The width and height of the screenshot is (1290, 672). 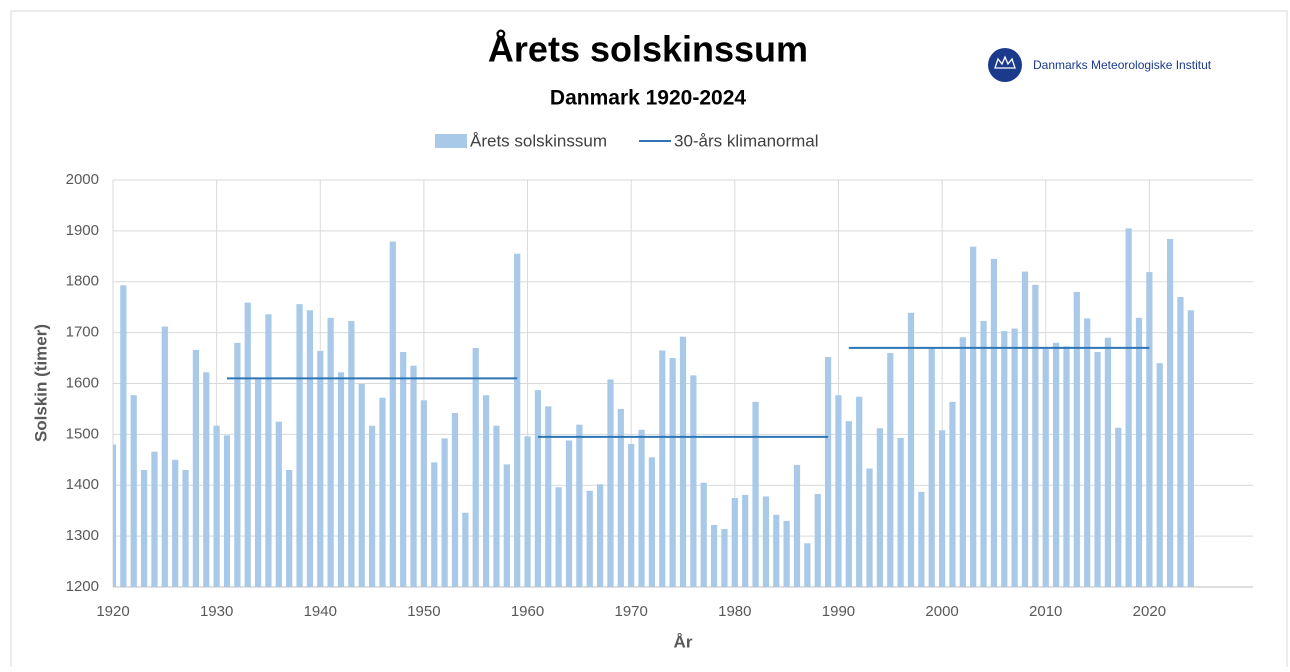 What do you see at coordinates (451, 141) in the screenshot?
I see `legend-swatch` at bounding box center [451, 141].